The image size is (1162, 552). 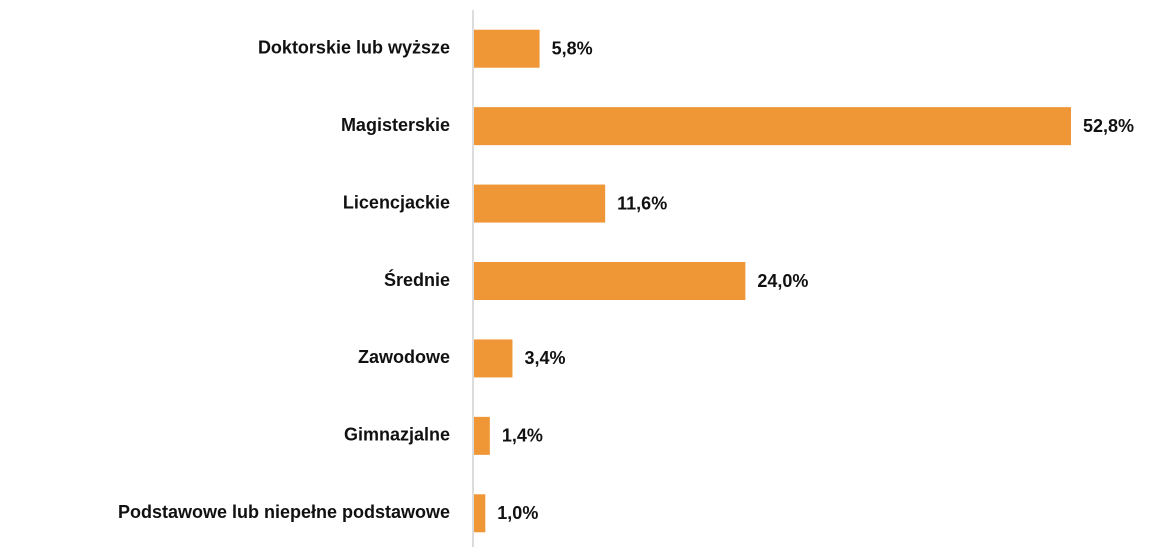 What do you see at coordinates (572, 48) in the screenshot?
I see `value-label: 5,8%` at bounding box center [572, 48].